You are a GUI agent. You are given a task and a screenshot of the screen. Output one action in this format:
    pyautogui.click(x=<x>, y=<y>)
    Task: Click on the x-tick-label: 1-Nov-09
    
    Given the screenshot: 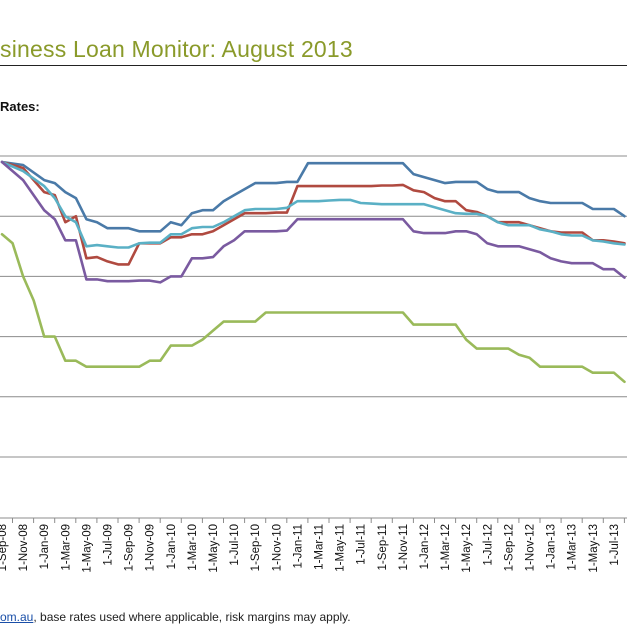 What is the action you would take?
    pyautogui.click(x=151, y=547)
    